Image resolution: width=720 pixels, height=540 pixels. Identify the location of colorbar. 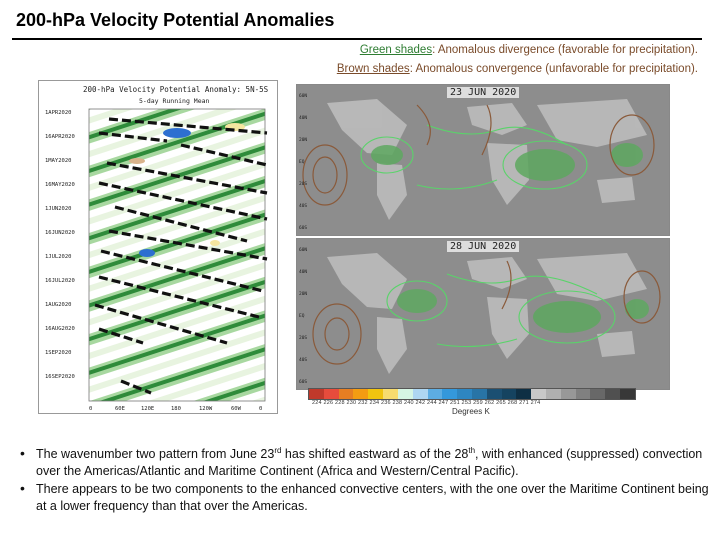
(472, 394).